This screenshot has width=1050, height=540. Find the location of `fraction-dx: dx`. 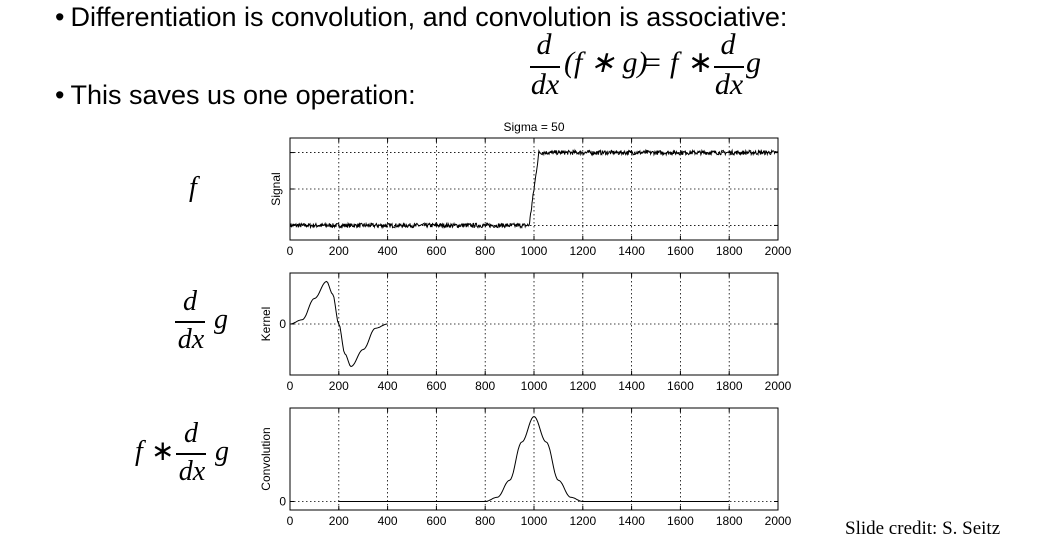

fraction-dx: dx is located at coordinates (545, 84).